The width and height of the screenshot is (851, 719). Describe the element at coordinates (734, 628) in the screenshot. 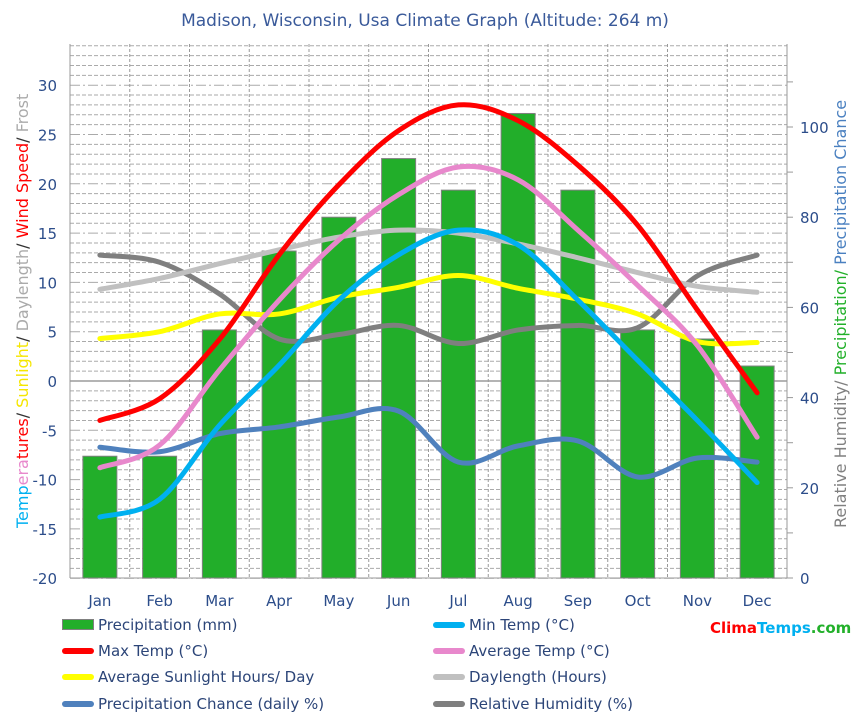

I see `logo-part-clima: Clima` at that location.